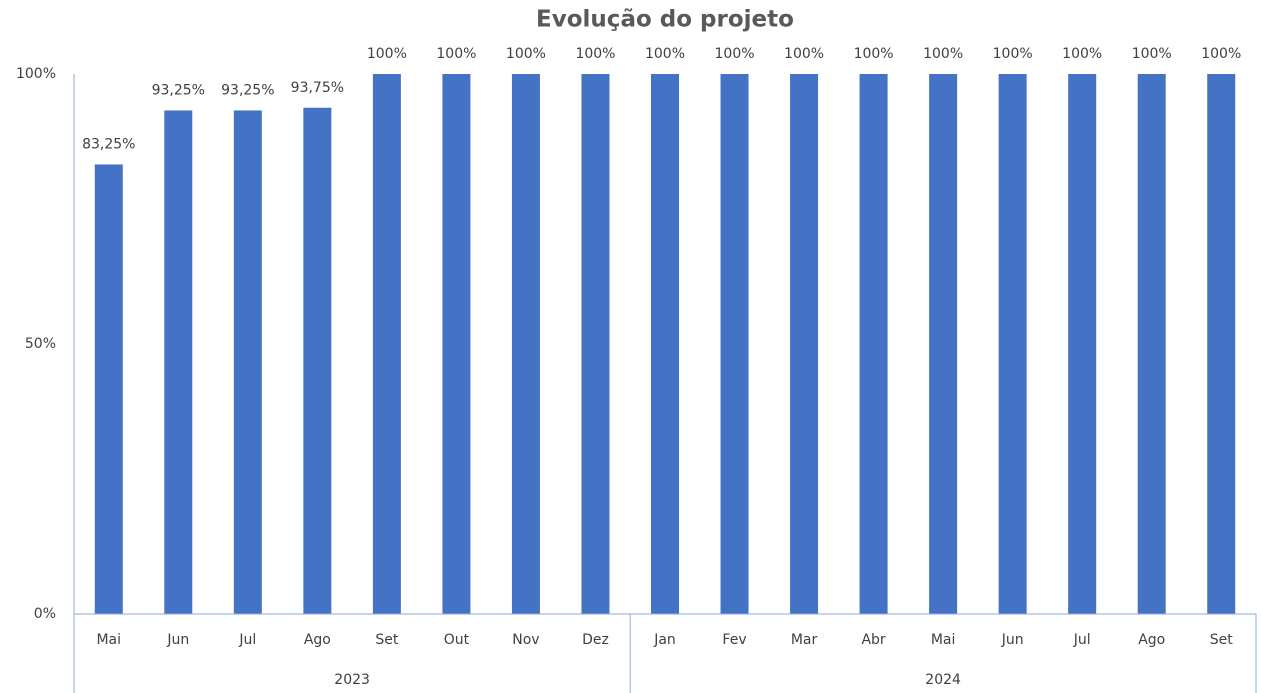 Image resolution: width=1261 pixels, height=693 pixels. I want to click on y-tick-label: 100%, so click(36, 74).